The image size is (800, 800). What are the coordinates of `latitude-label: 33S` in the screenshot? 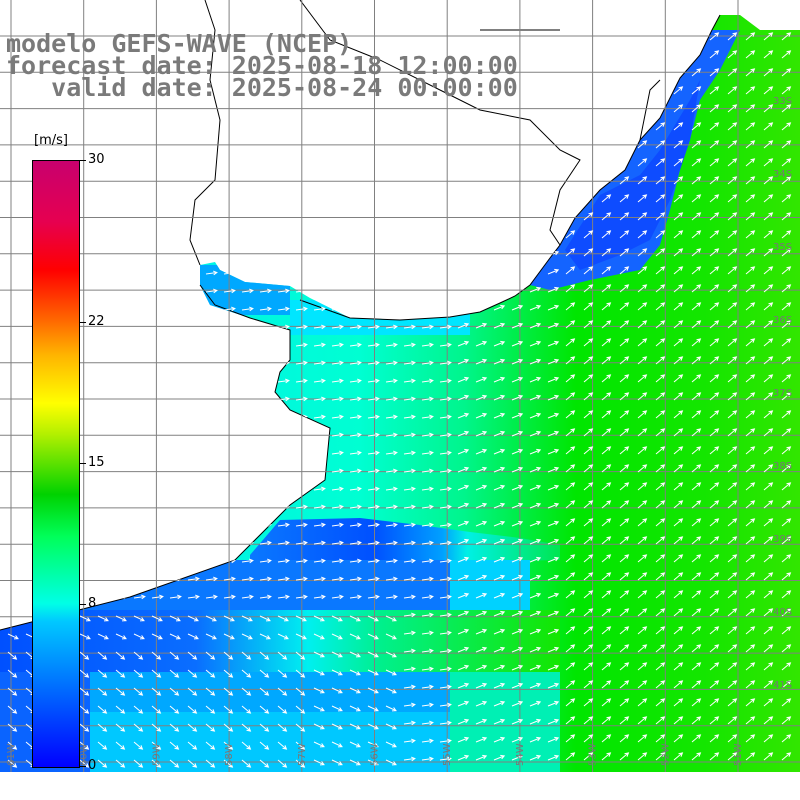 It's located at (782, 101).